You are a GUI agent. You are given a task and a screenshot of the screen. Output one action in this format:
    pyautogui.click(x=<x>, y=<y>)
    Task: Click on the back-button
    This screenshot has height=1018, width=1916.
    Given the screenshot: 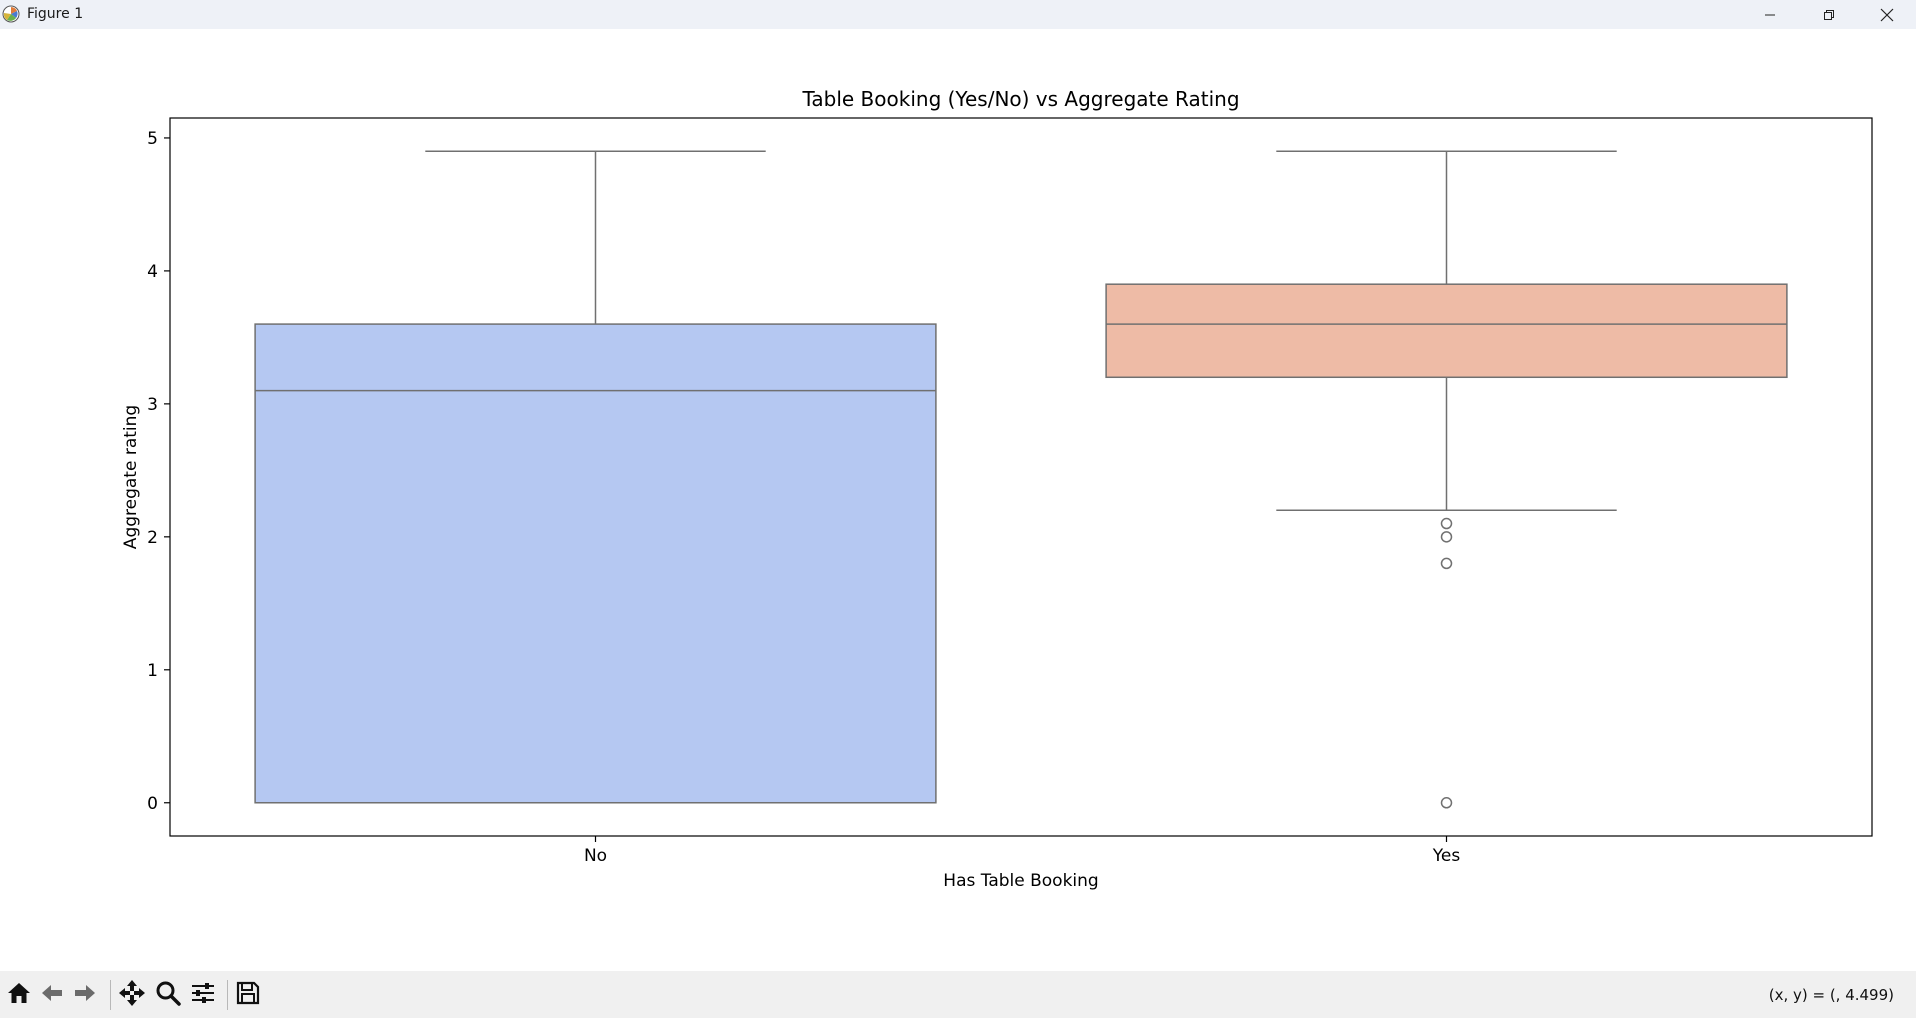 What is the action you would take?
    pyautogui.click(x=52, y=995)
    